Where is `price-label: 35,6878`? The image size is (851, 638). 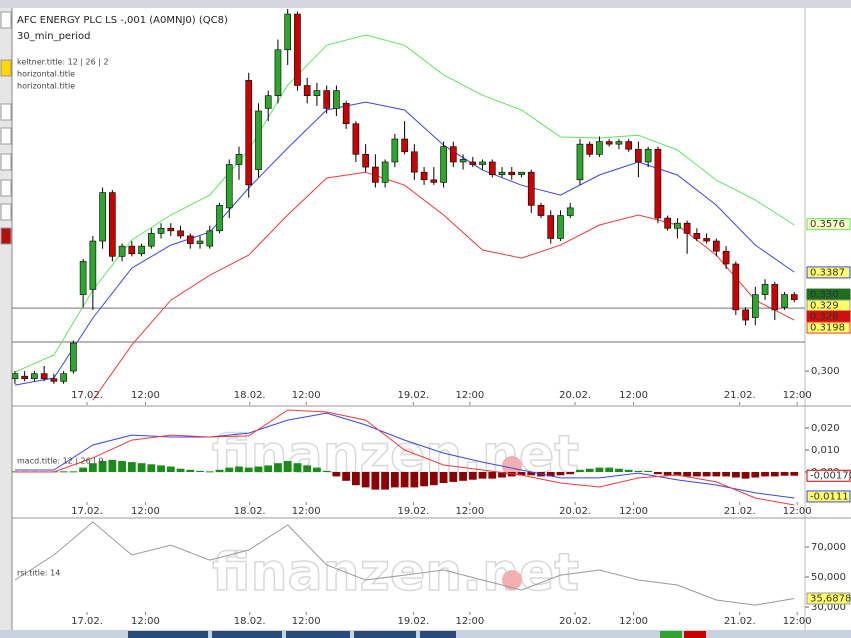
price-label: 35,6878 is located at coordinates (830, 599).